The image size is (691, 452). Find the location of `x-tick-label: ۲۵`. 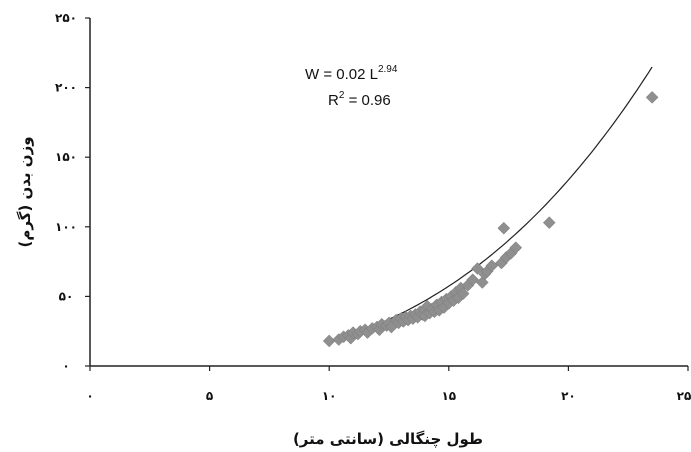

x-tick-label: ۲۵ is located at coordinates (684, 396).